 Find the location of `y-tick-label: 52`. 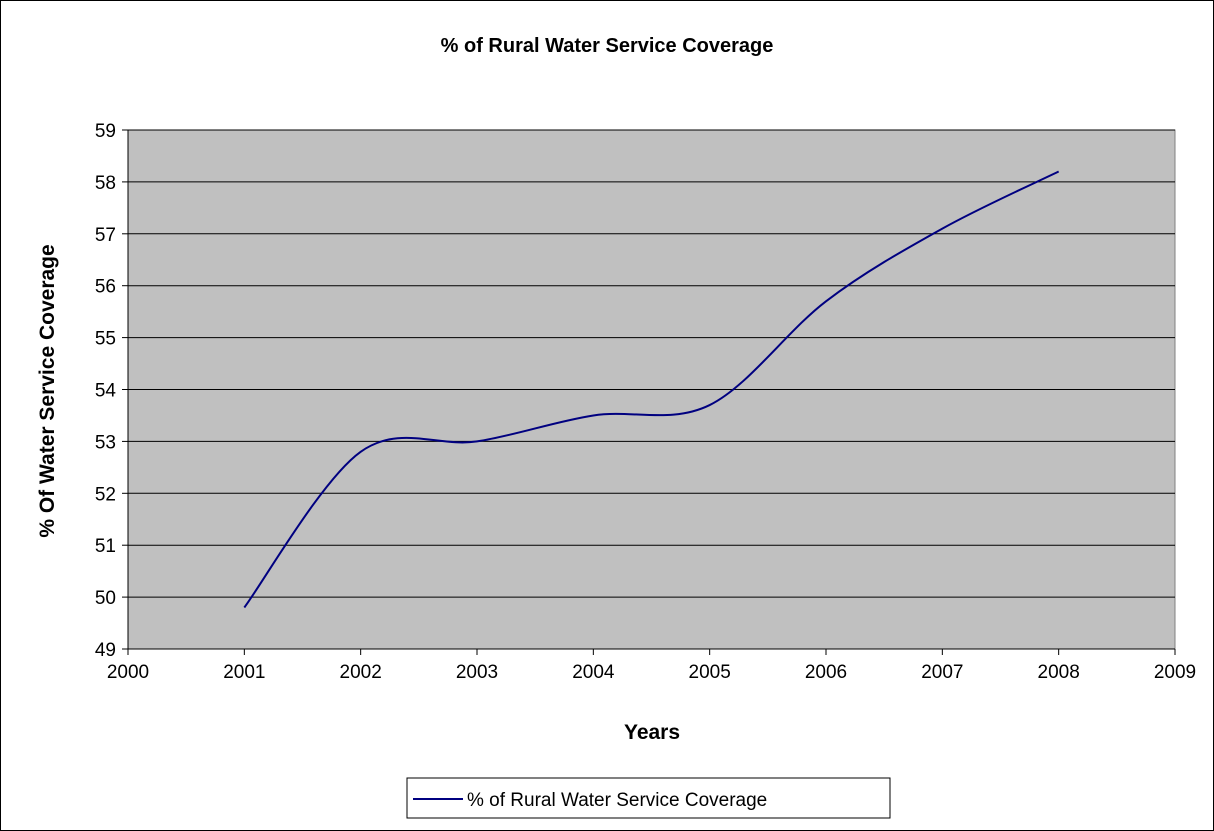

y-tick-label: 52 is located at coordinates (105, 494).